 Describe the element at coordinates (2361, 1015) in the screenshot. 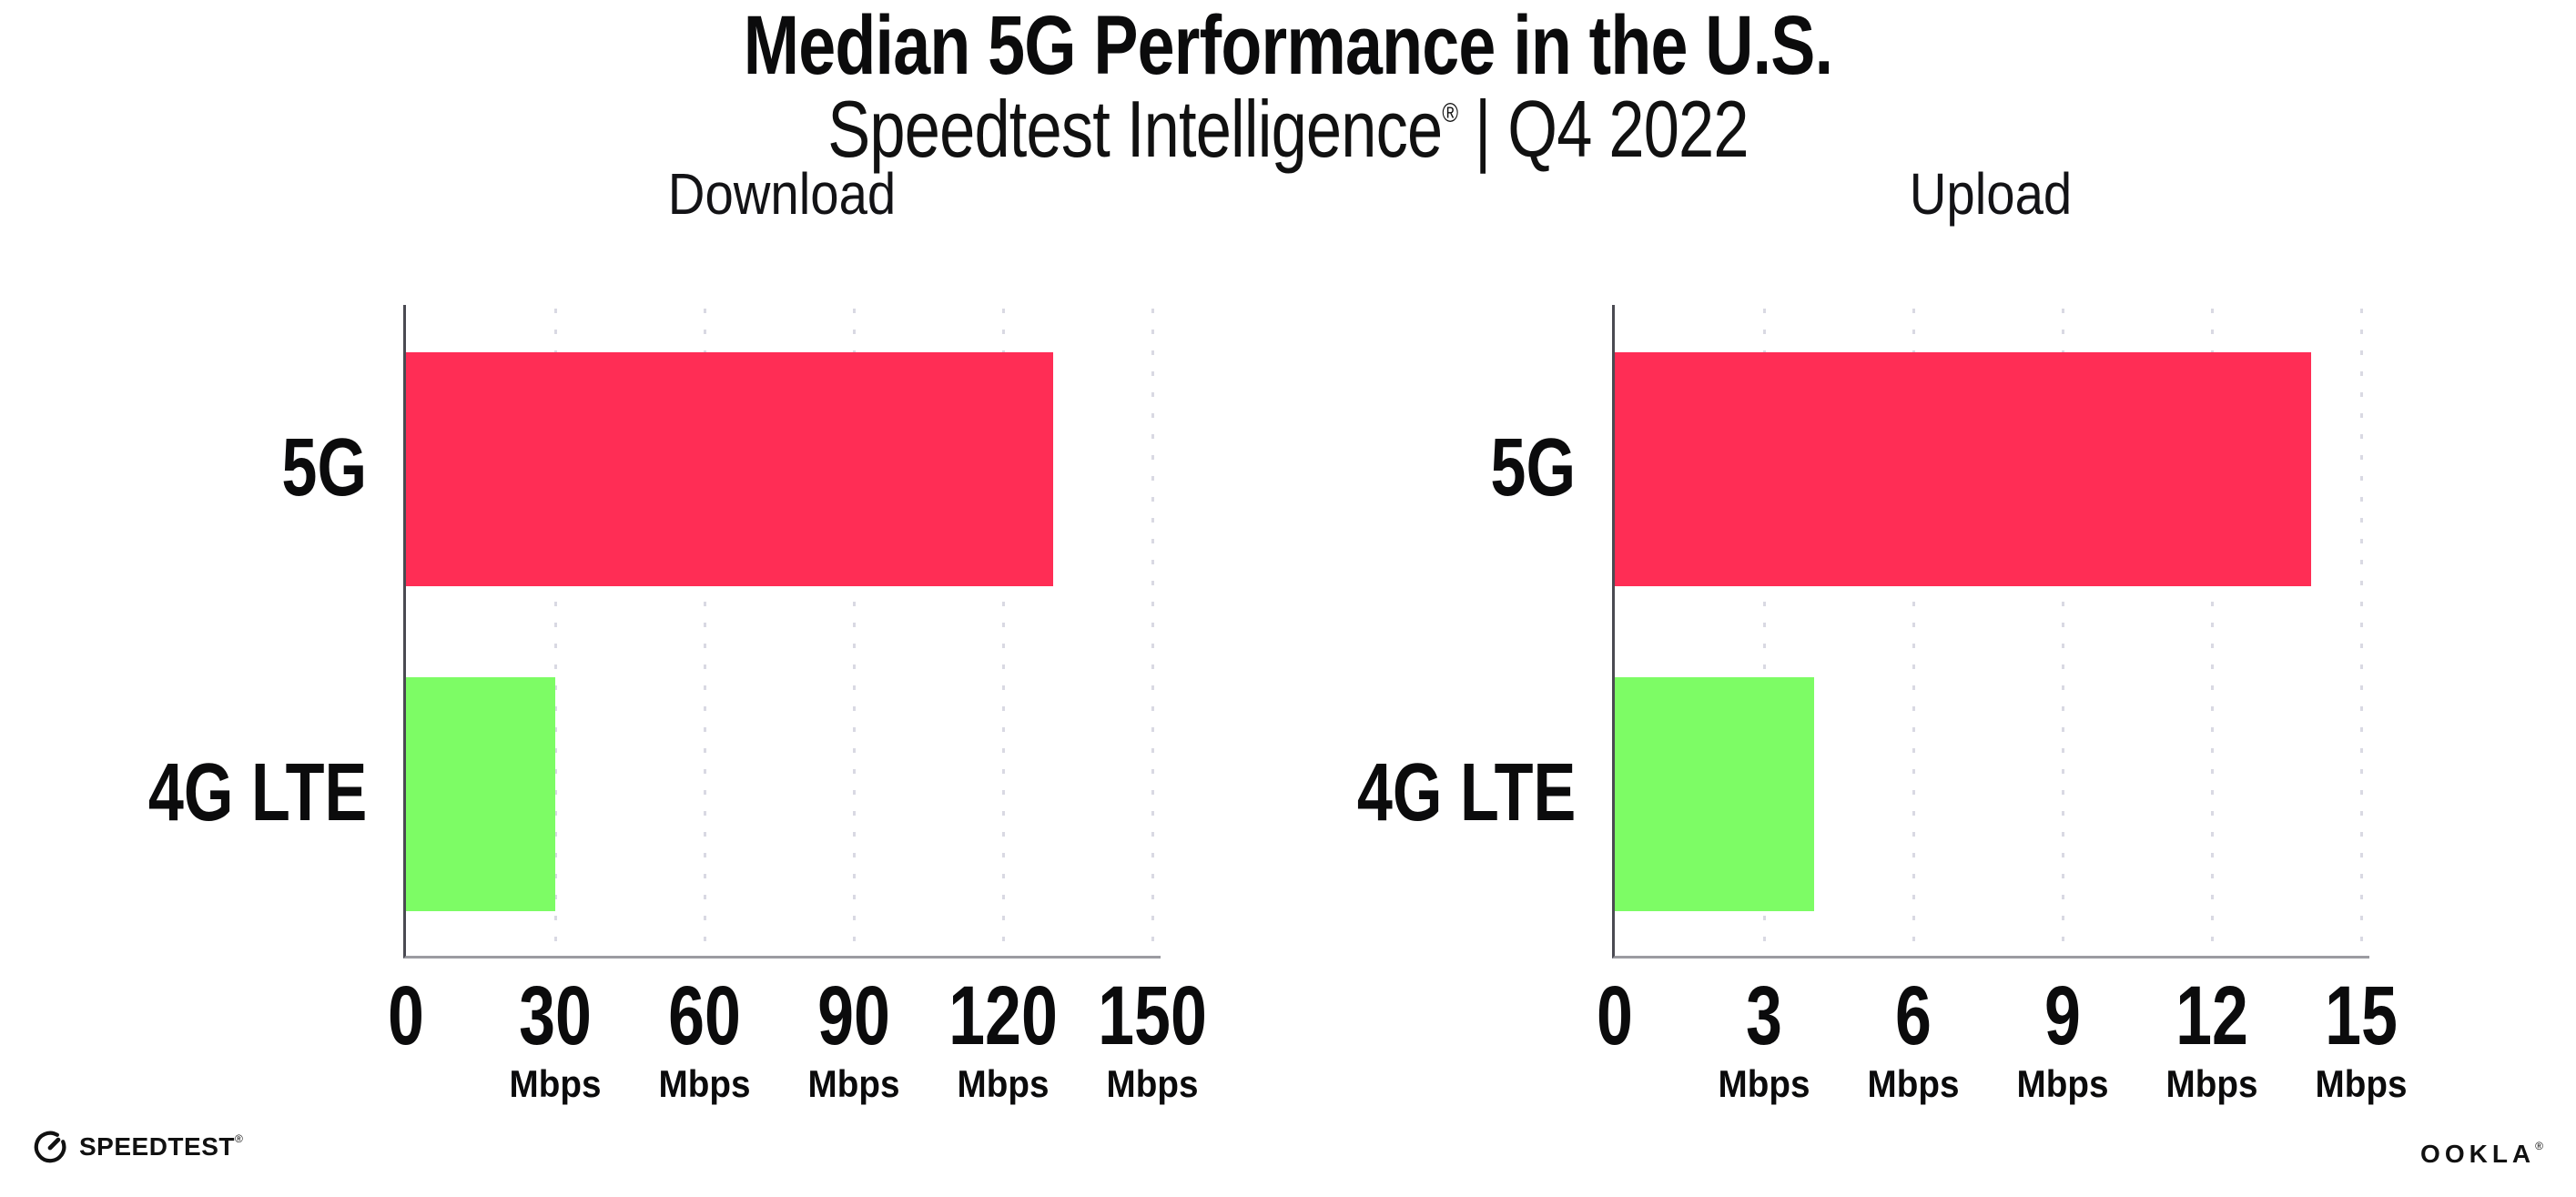

I see `tick-value: 15` at that location.